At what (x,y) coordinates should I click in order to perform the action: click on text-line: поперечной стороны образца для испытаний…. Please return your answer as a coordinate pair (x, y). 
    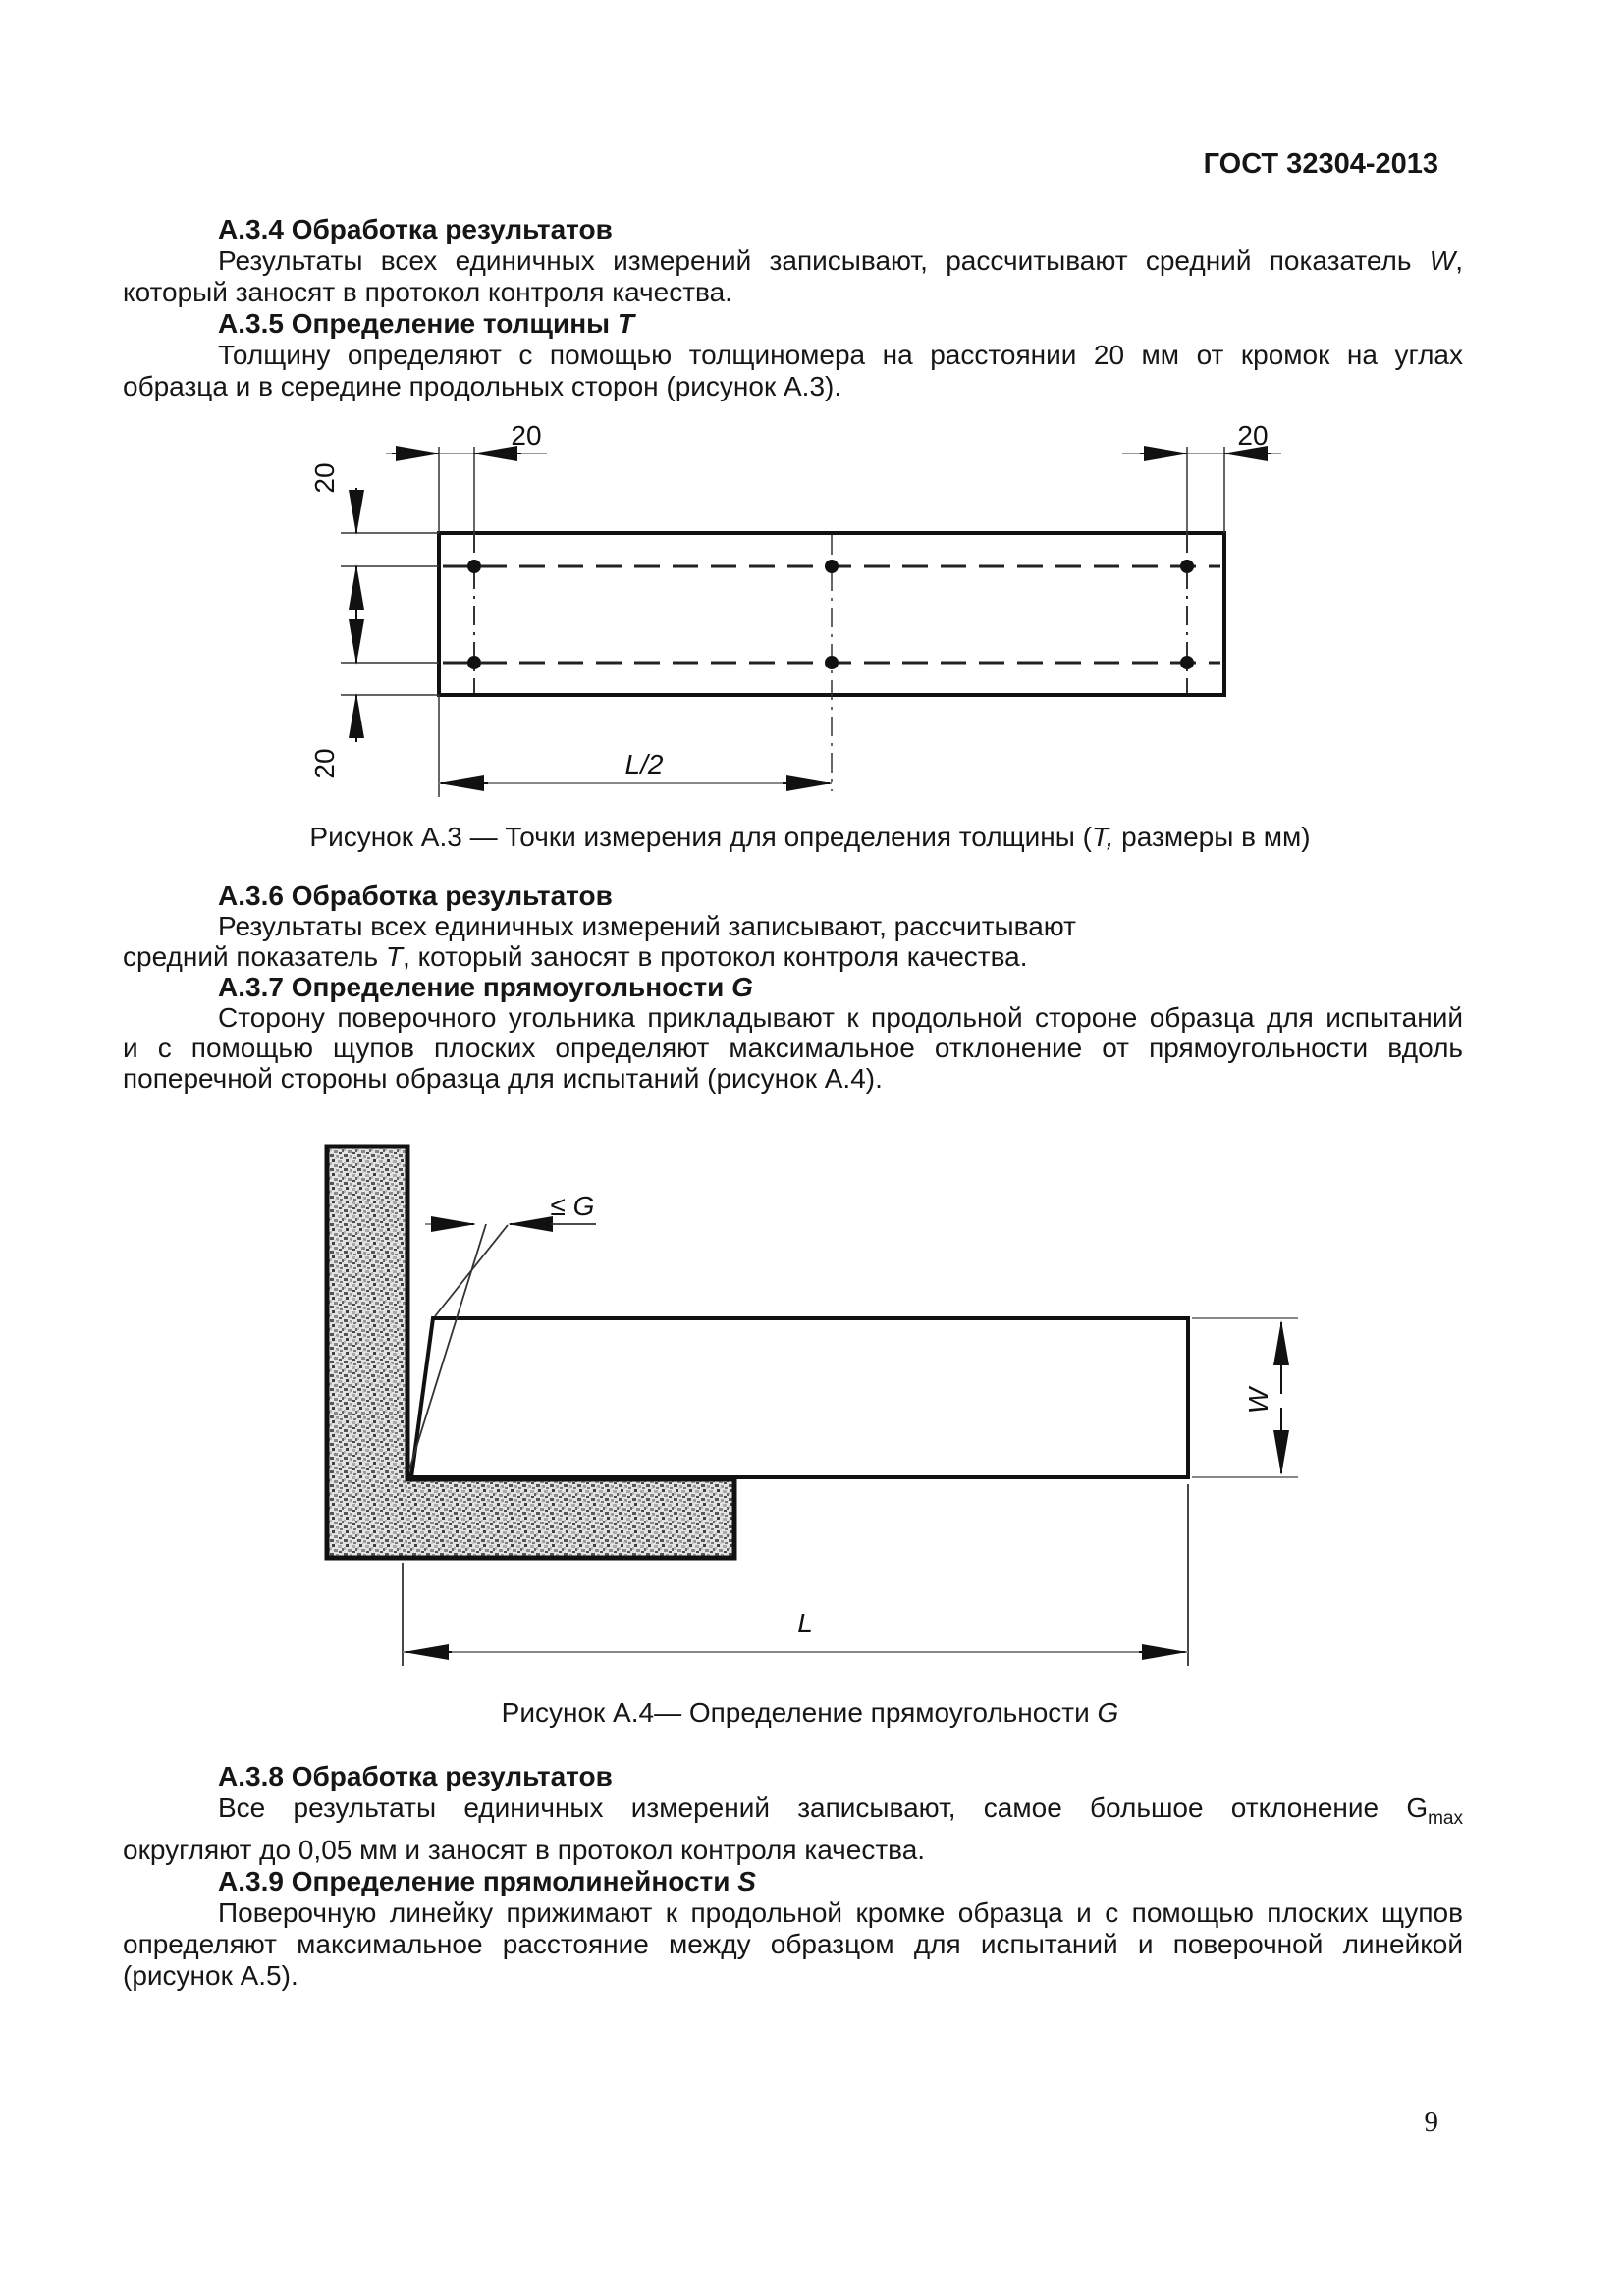
    Looking at the image, I should click on (503, 1078).